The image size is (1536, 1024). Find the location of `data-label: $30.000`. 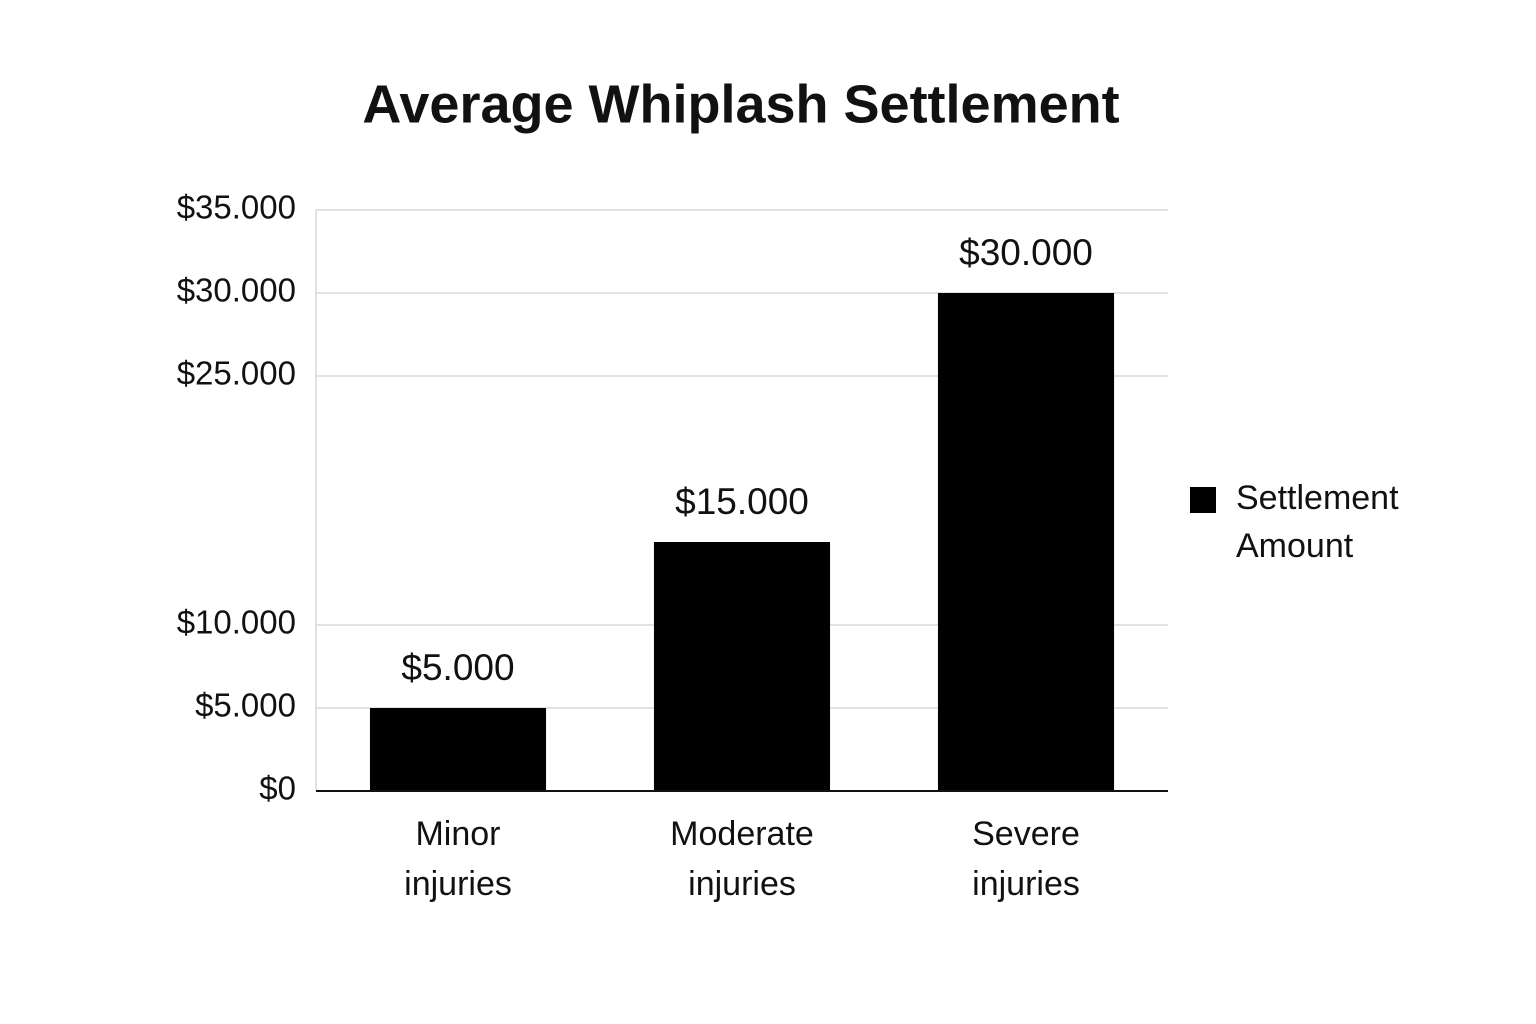

data-label: $30.000 is located at coordinates (1026, 252).